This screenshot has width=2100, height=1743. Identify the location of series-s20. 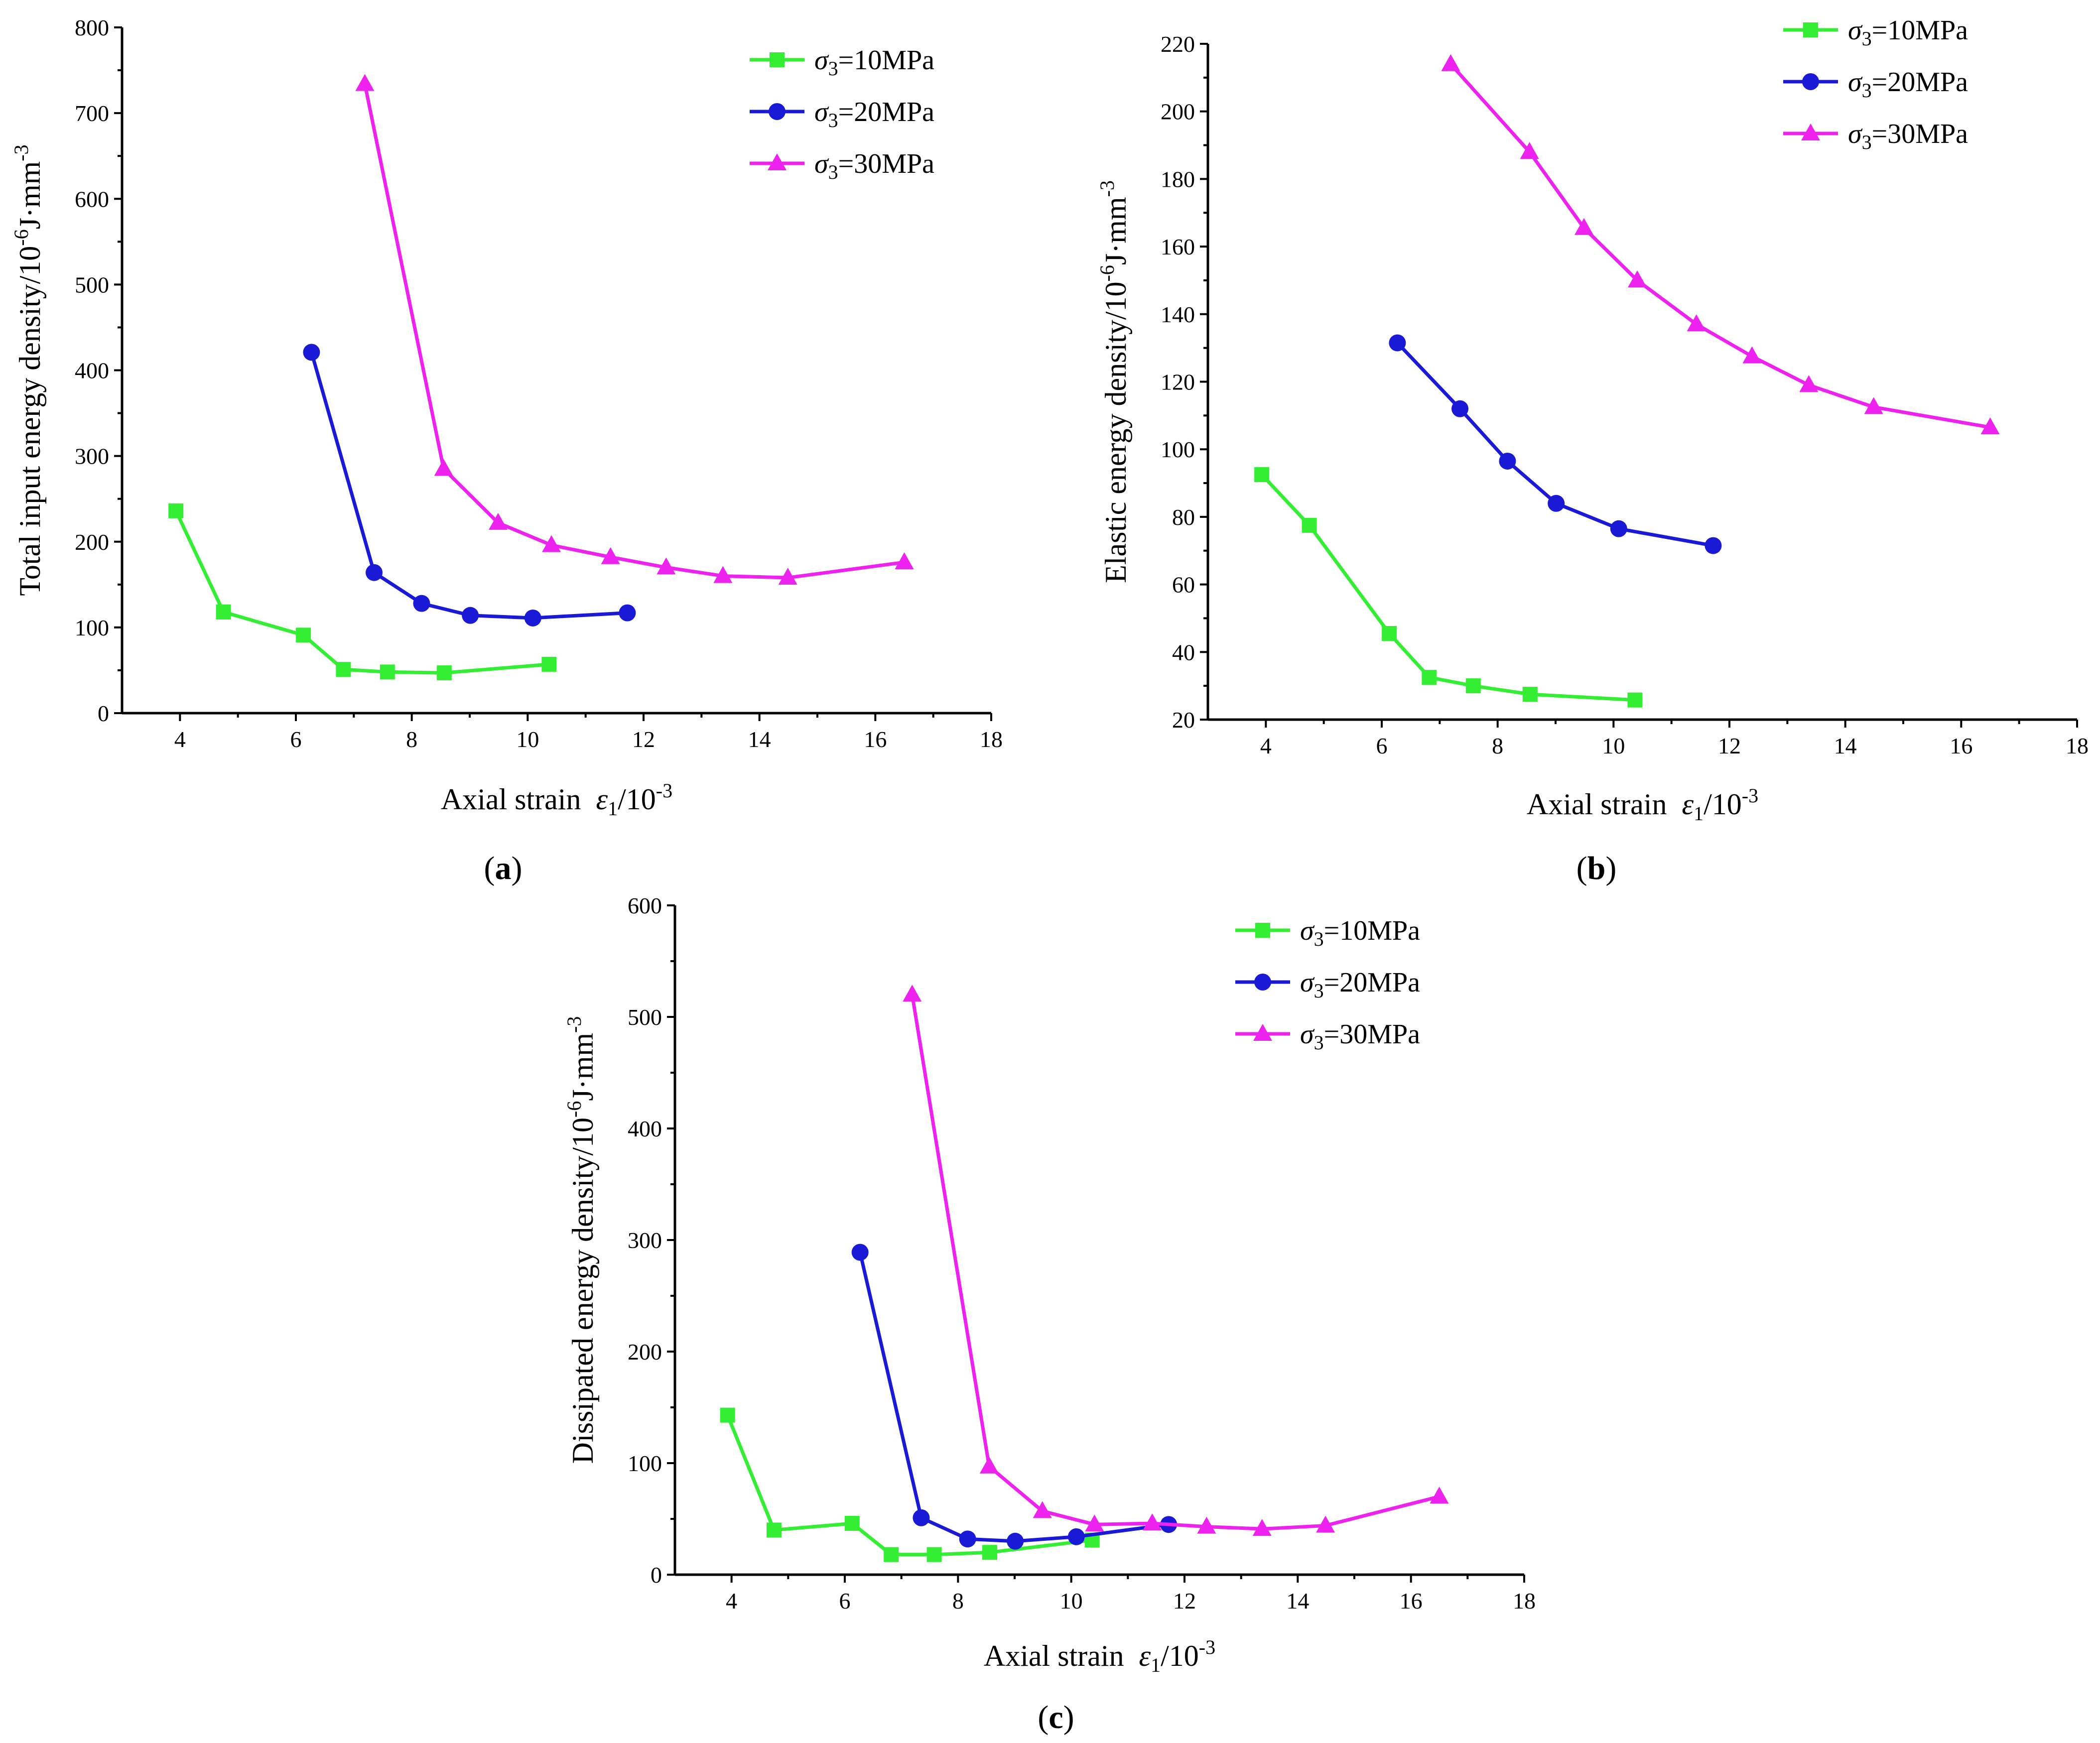
(1014, 1397).